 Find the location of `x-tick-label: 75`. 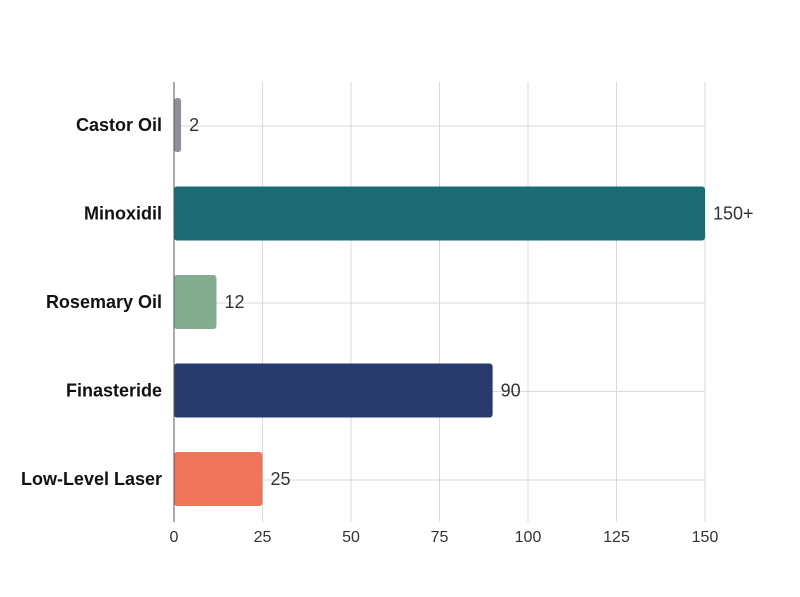

x-tick-label: 75 is located at coordinates (440, 537).